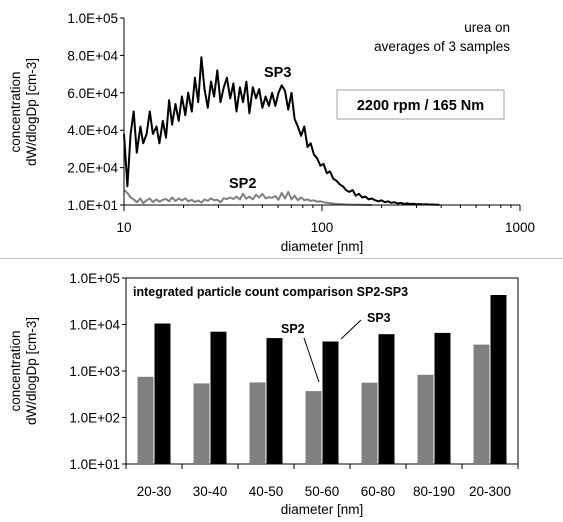  Describe the element at coordinates (15, 370) in the screenshot. I see `bottom-y-axis-label-line1: concentration` at that location.